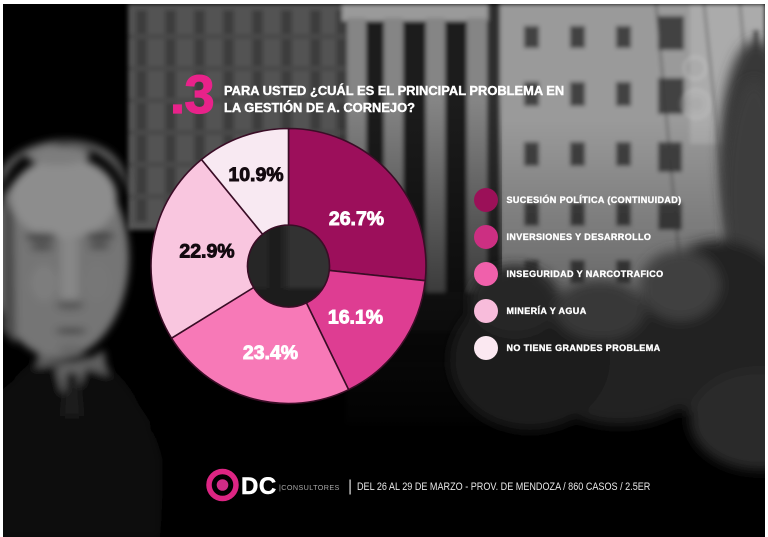 This screenshot has height=537, width=768. What do you see at coordinates (255, 175) in the screenshot?
I see `svg-text: 10.9%` at bounding box center [255, 175].